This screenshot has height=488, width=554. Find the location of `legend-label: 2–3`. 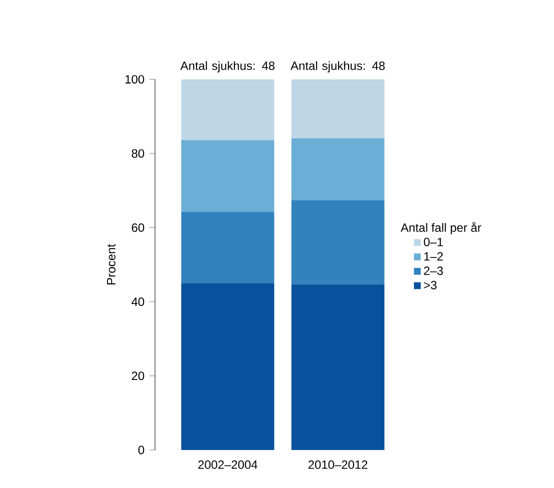

legend-label: 2–3 is located at coordinates (433, 270).